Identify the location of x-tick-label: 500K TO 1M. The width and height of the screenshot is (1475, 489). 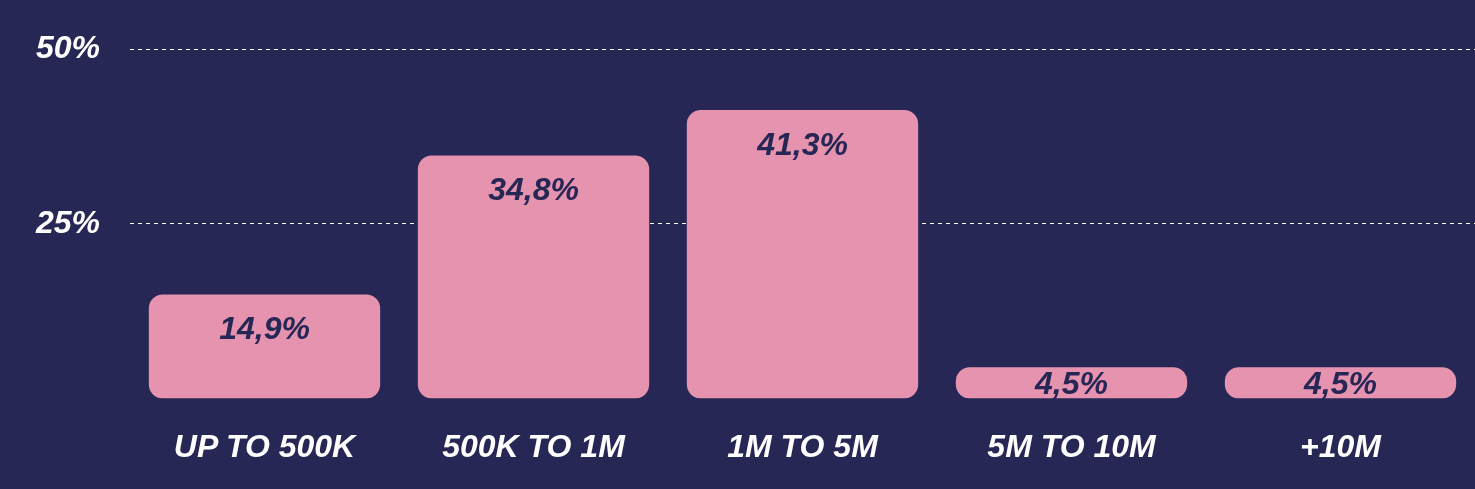
(534, 445).